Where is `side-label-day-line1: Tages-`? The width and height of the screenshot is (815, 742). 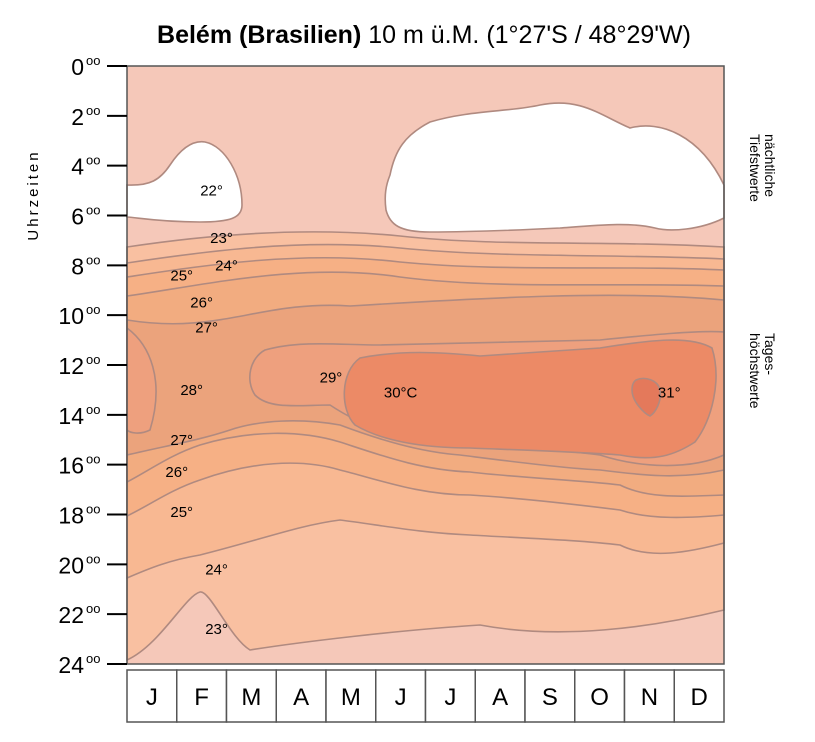
side-label-day-line1: Tages- is located at coordinates (770, 354).